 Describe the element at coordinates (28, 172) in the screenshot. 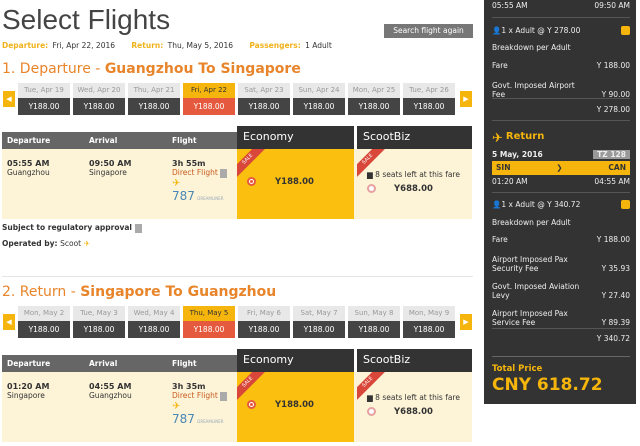

I see `dep-city: Guangzhou` at that location.